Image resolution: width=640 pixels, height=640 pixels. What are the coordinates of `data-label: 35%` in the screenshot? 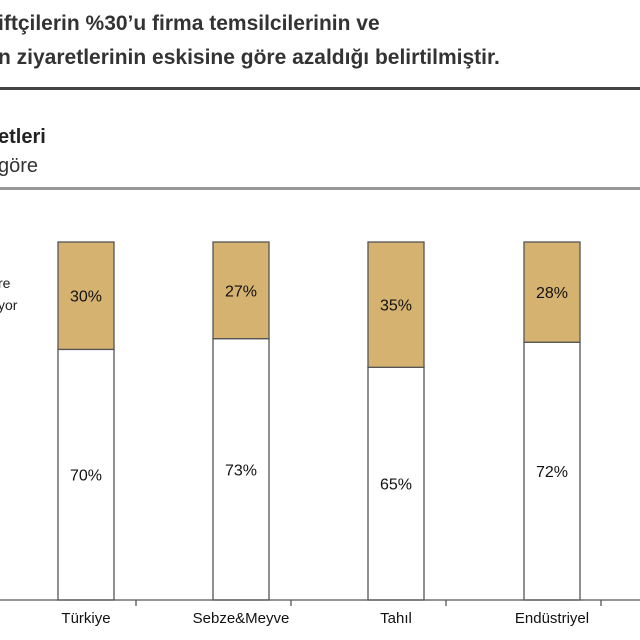 It's located at (396, 306).